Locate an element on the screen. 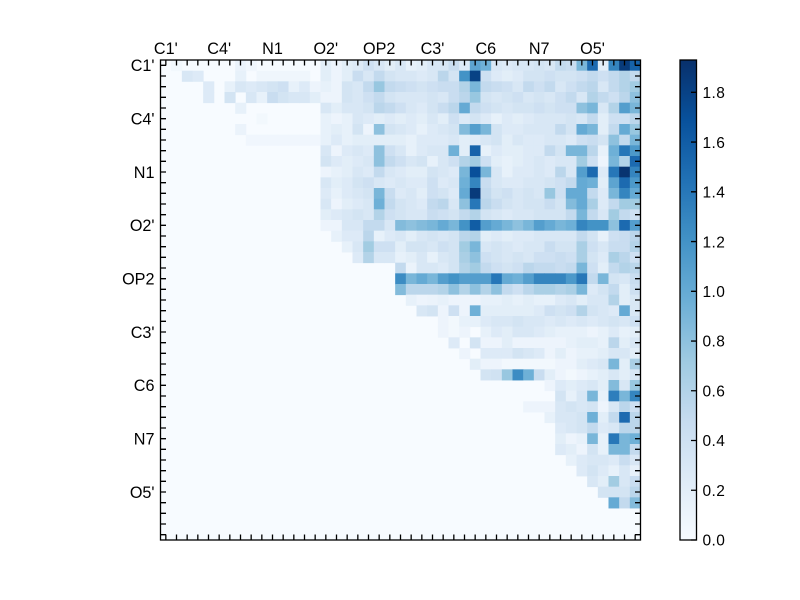  svg-text: 0.2 is located at coordinates (714, 491).